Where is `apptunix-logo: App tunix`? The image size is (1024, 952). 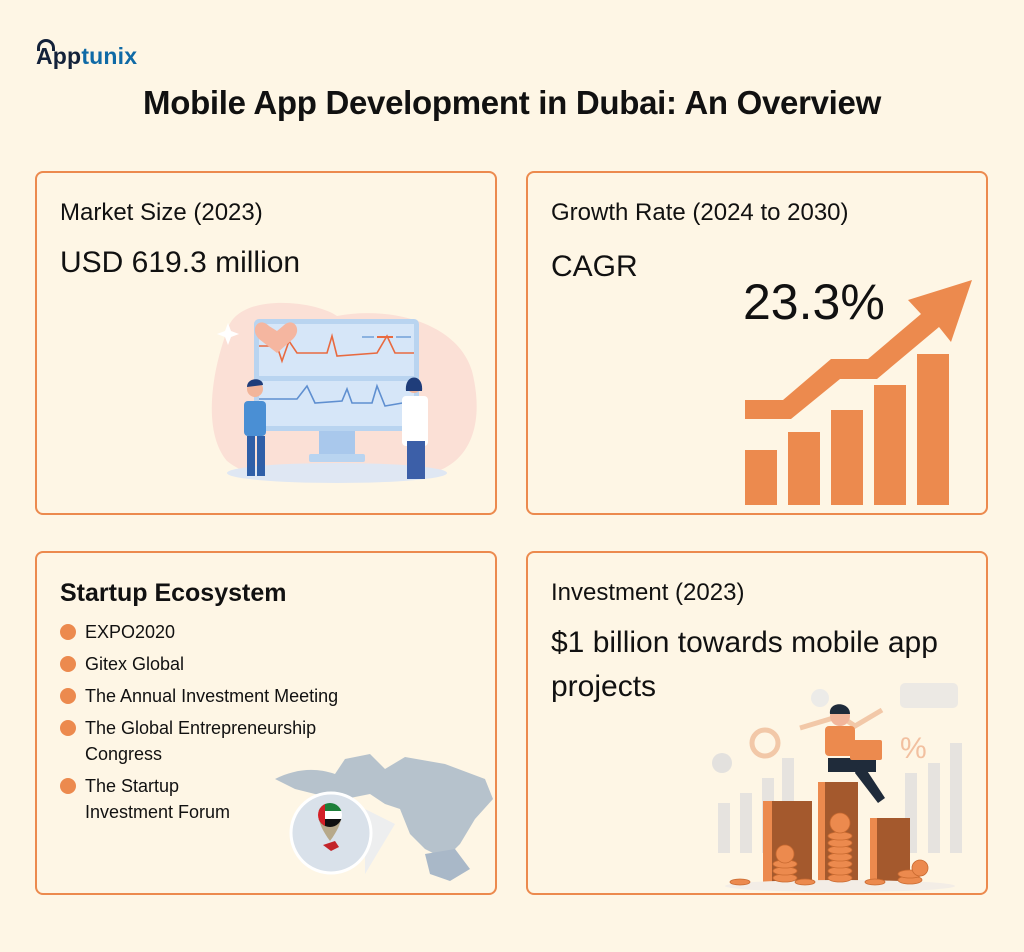 apptunix-logo: App tunix is located at coordinates (86, 53).